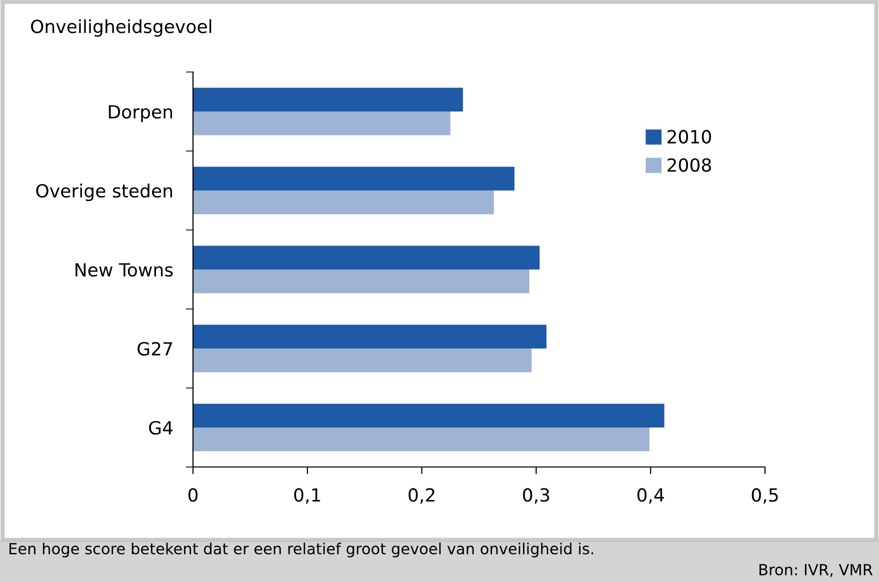 The height and width of the screenshot is (582, 879). I want to click on text: Een hoge score betekent dat er een relatief groot gevoel van onveiligheid is., so click(302, 550).